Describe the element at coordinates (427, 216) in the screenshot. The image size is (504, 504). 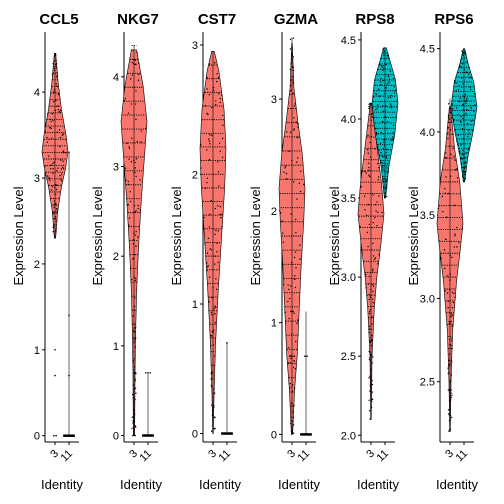
I see `y-tick-label: 3.5` at that location.